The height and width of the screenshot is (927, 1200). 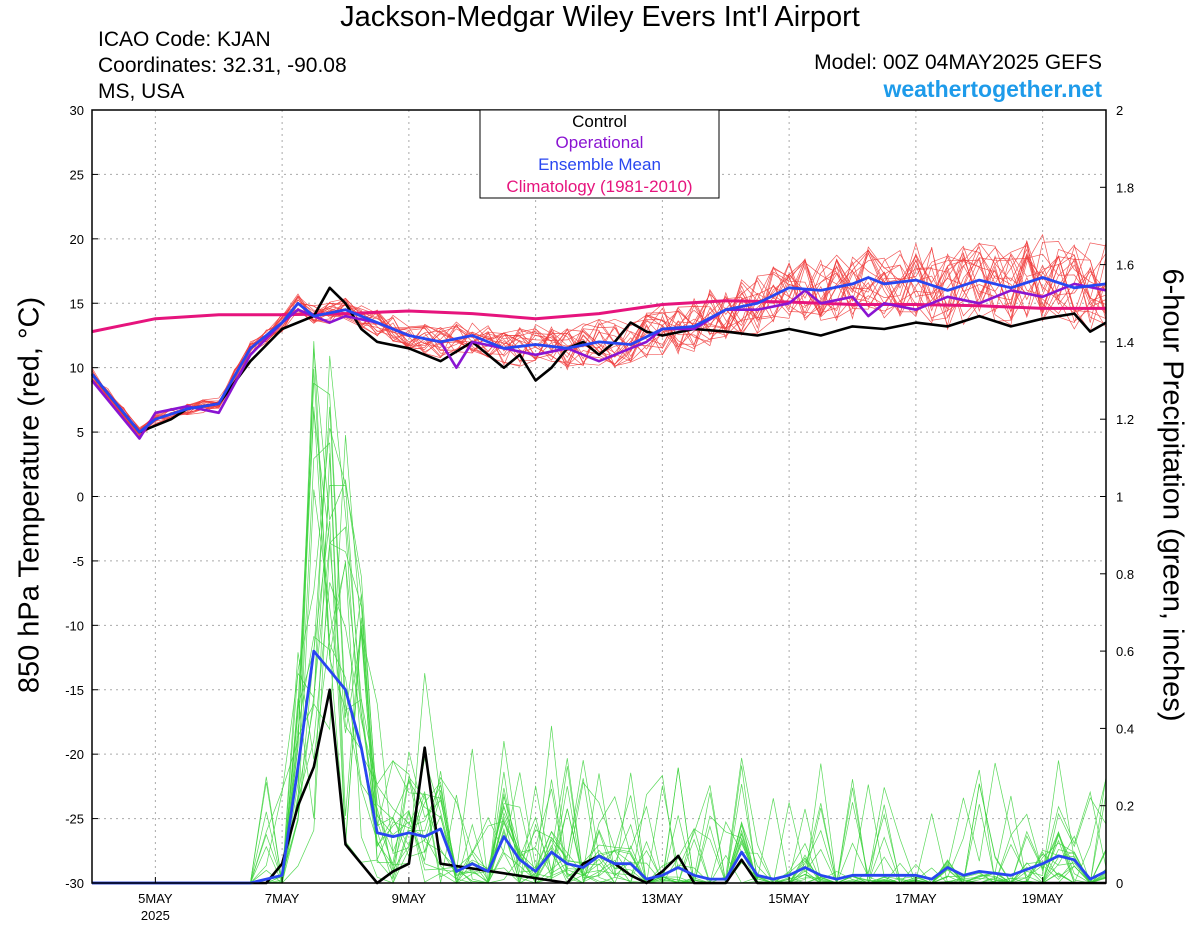 I want to click on y-tick-label: -10, so click(x=74, y=625).